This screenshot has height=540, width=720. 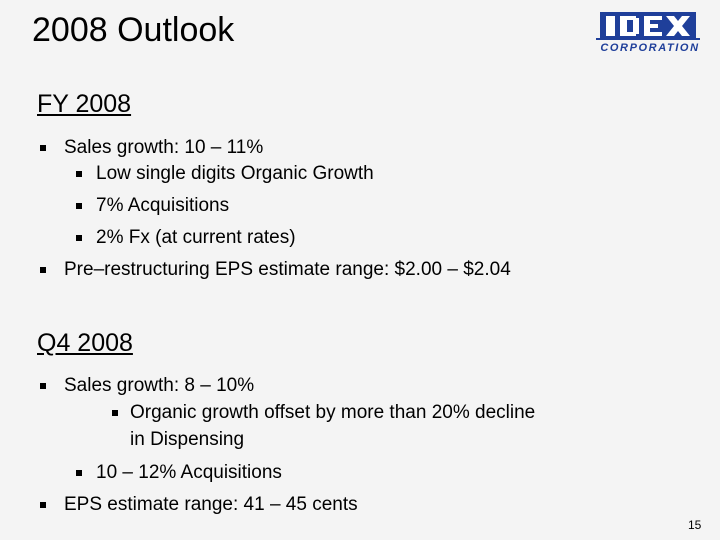 I want to click on q4-organic-line2: in Dispensing, so click(x=187, y=439).